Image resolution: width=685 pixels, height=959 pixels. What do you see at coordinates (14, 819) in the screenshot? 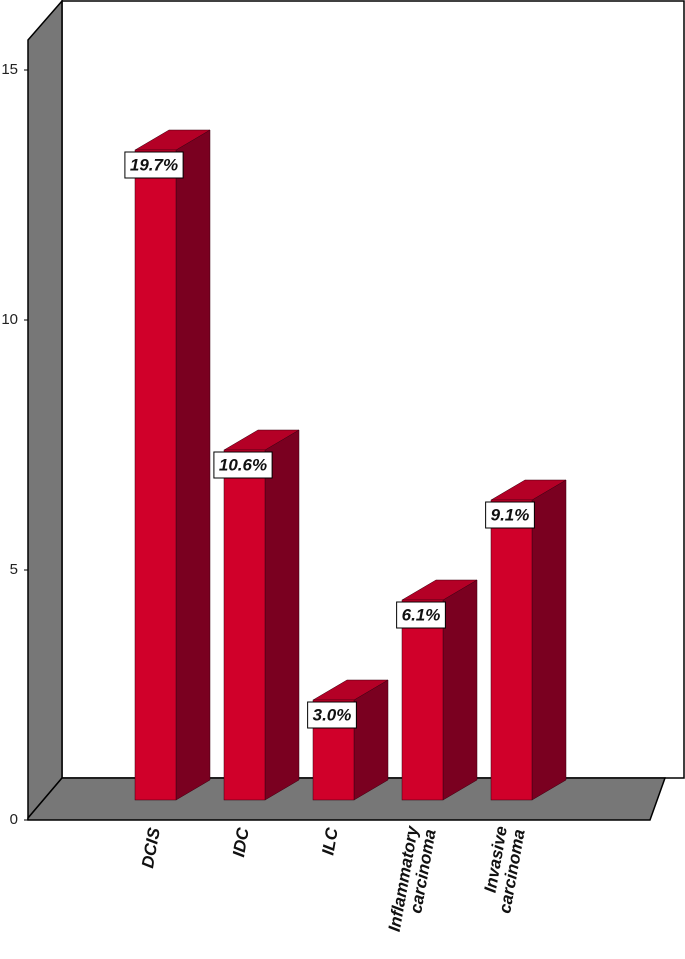
I see `y-tick-label: 0` at bounding box center [14, 819].